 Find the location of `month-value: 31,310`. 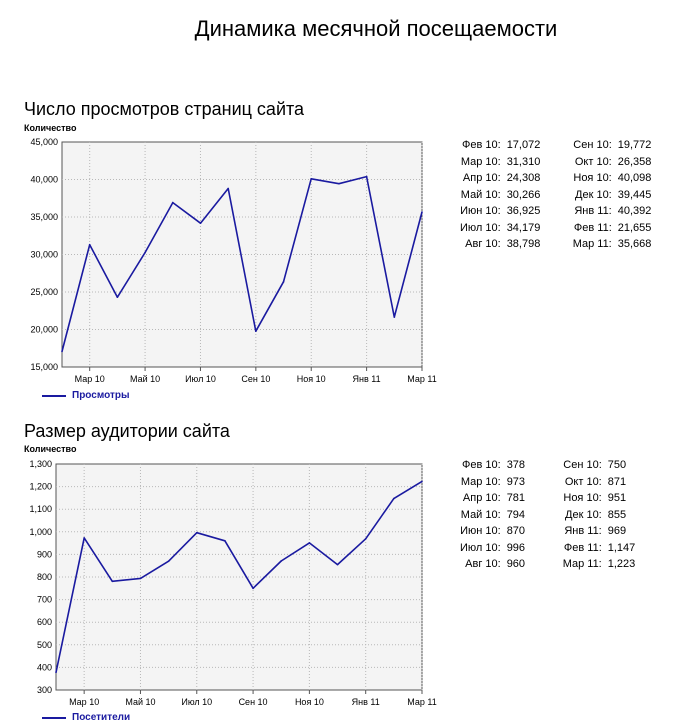

month-value: 31,310 is located at coordinates (523, 161).